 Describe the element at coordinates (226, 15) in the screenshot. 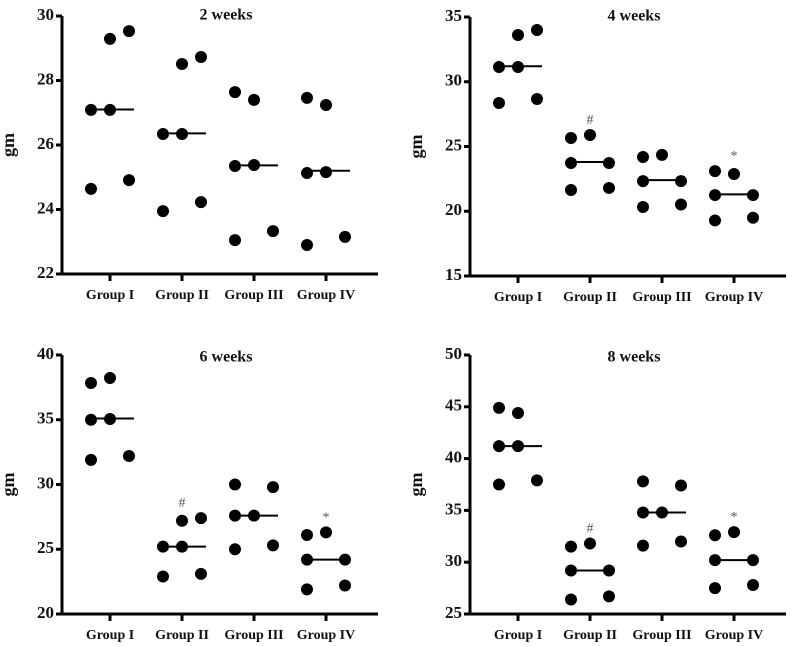

I see `chart-title: 2 weeks` at that location.